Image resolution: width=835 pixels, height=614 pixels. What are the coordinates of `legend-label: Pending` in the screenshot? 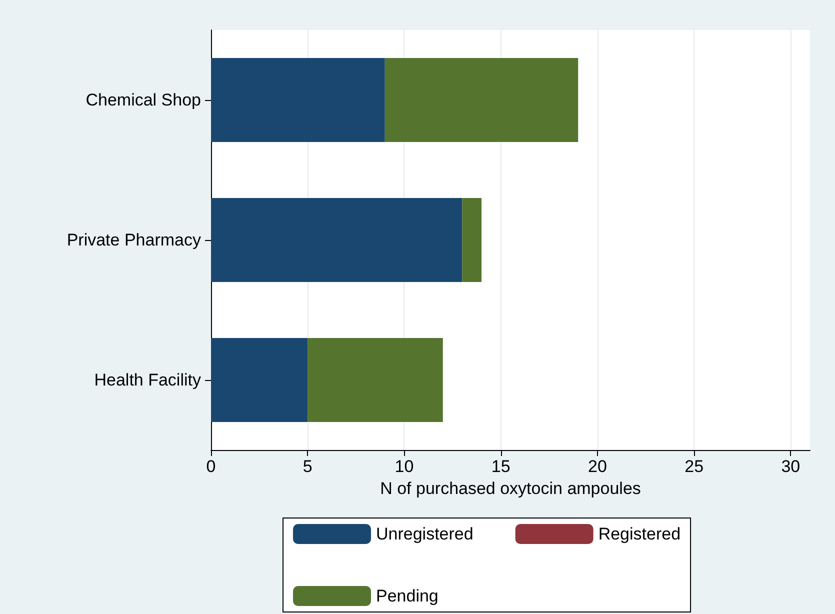 It's located at (407, 596).